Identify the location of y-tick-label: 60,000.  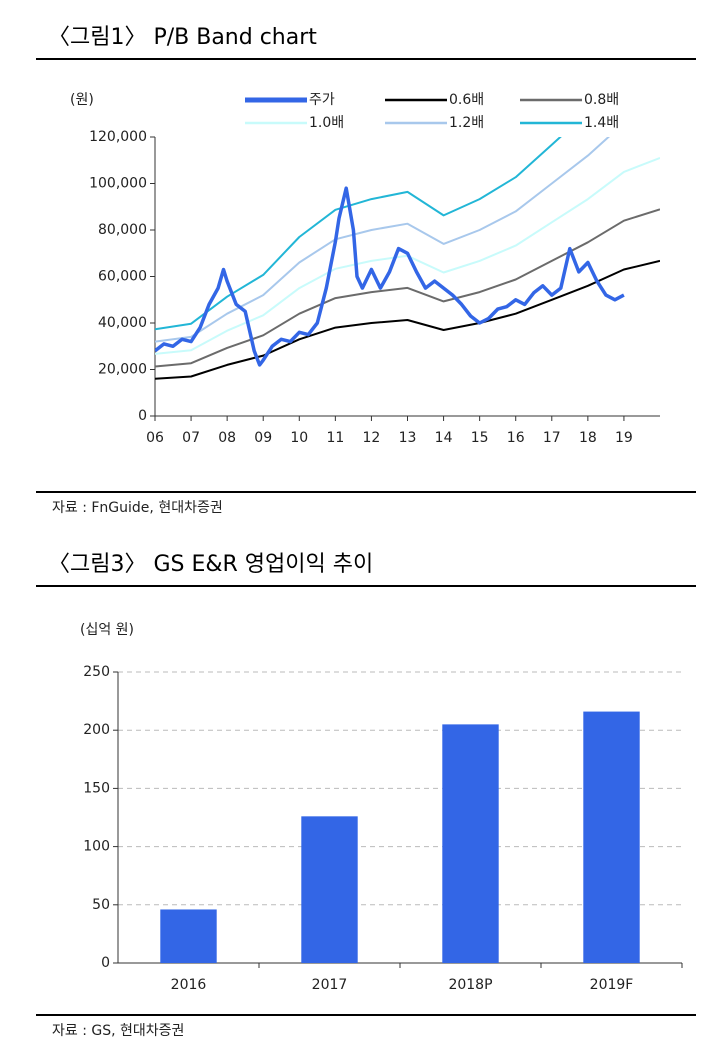
(122, 277).